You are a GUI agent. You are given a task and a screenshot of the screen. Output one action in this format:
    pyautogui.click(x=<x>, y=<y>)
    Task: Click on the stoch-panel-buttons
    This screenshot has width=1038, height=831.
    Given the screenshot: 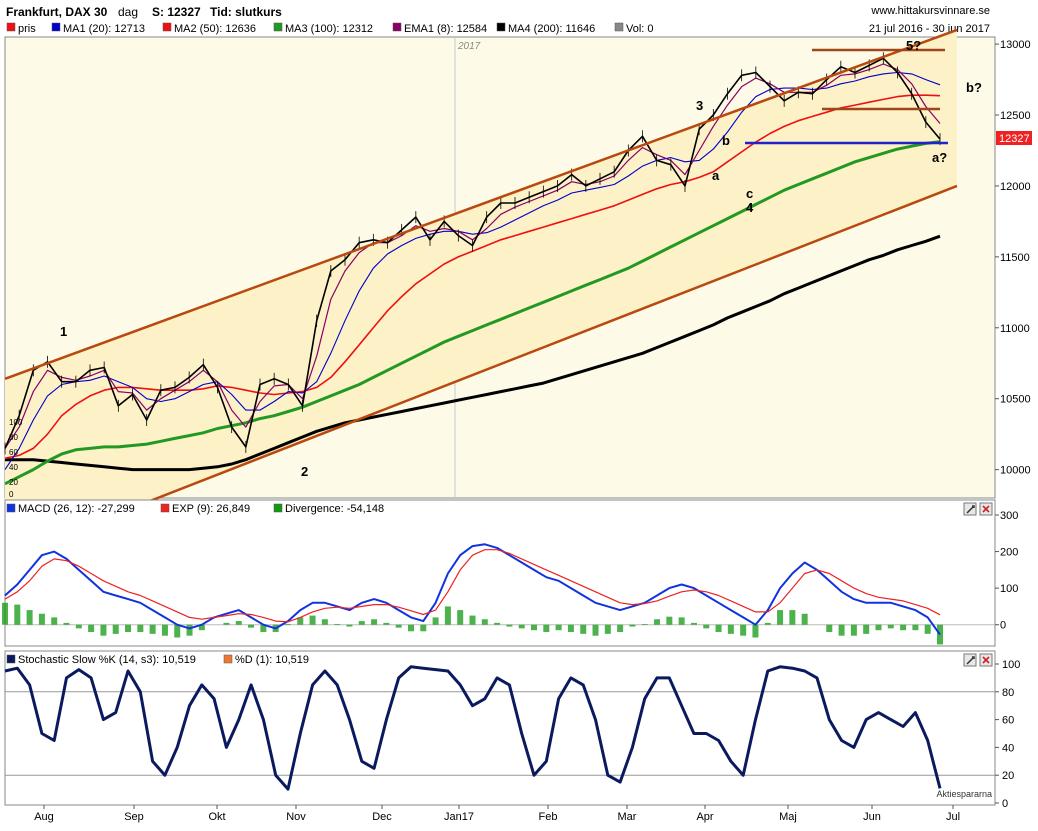 What is the action you would take?
    pyautogui.click(x=978, y=660)
    